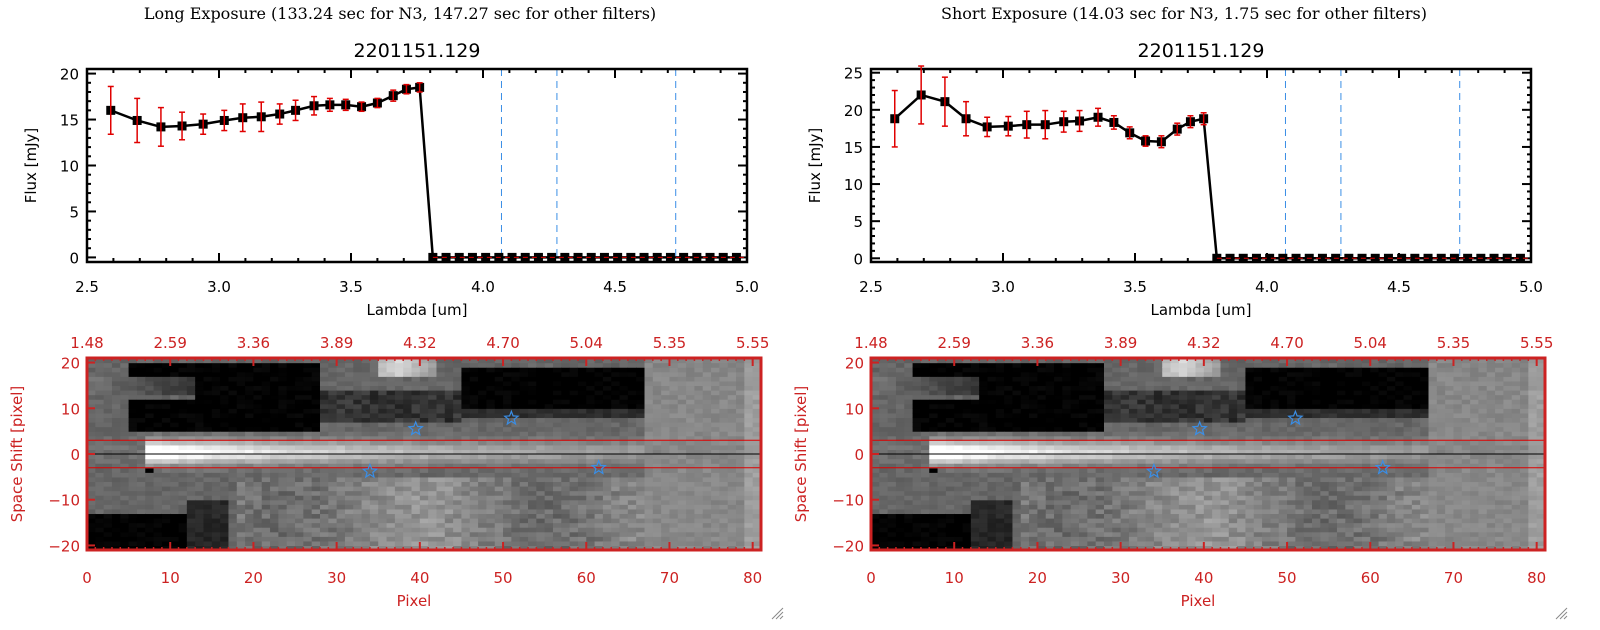 This screenshot has width=1600, height=630. Describe the element at coordinates (219, 287) in the screenshot. I see `x-tick-label: 3.0` at that location.